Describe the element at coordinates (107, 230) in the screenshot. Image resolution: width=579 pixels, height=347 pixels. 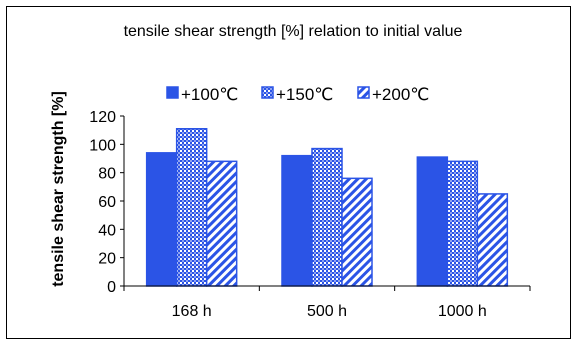
I see `y-tick-label: 40` at that location.